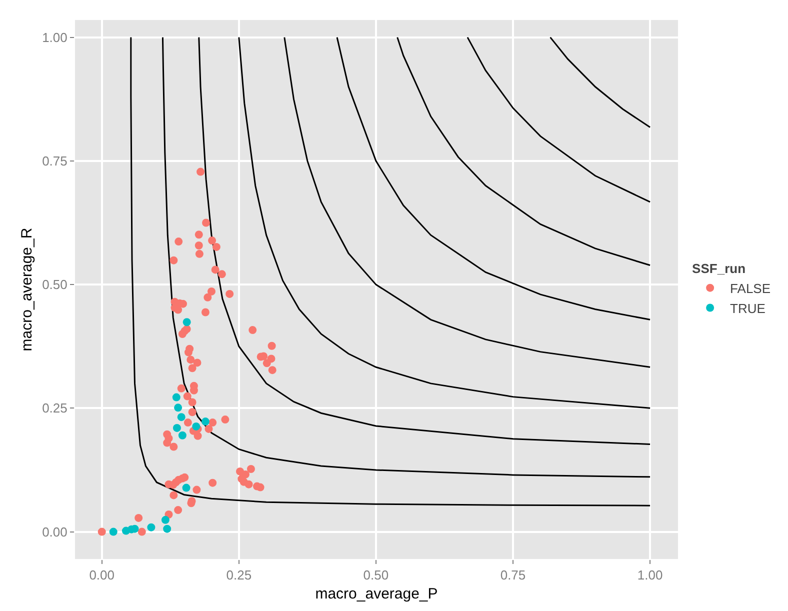  What do you see at coordinates (719, 268) in the screenshot?
I see `legend-title: SSF_run` at bounding box center [719, 268].